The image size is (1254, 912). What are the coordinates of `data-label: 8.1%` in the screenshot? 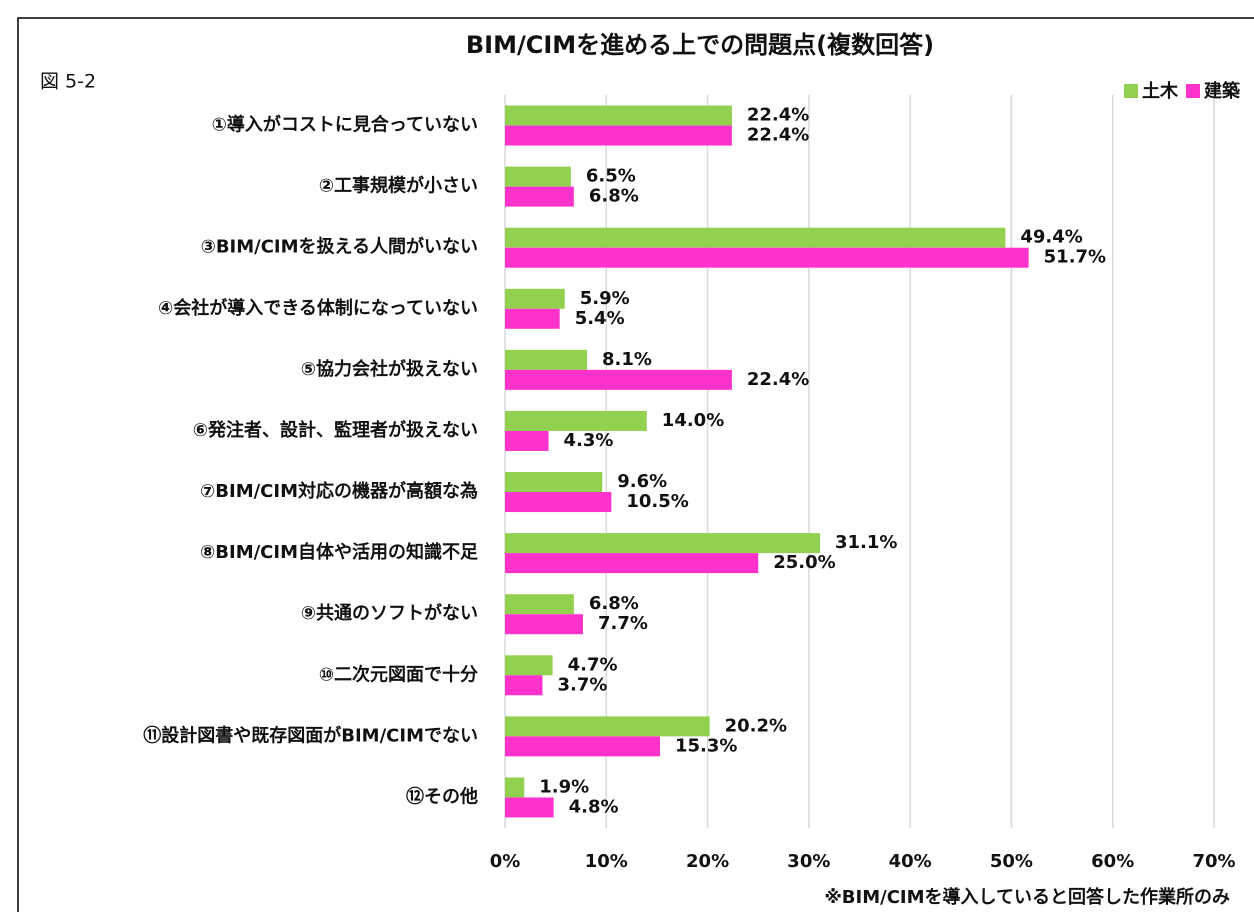 It's located at (627, 359).